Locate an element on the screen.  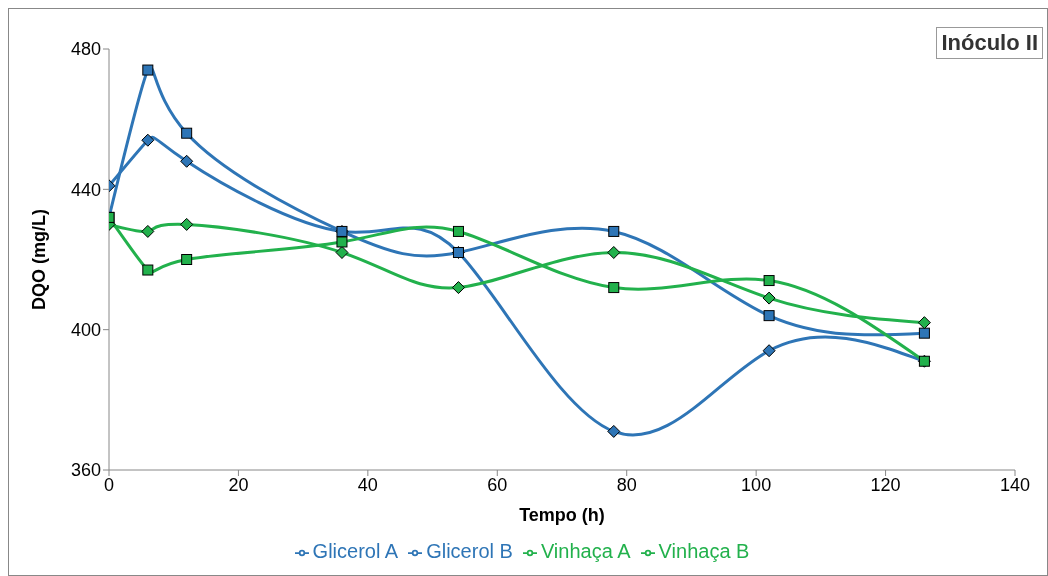
y-tick-label: 360 is located at coordinates (85, 470).